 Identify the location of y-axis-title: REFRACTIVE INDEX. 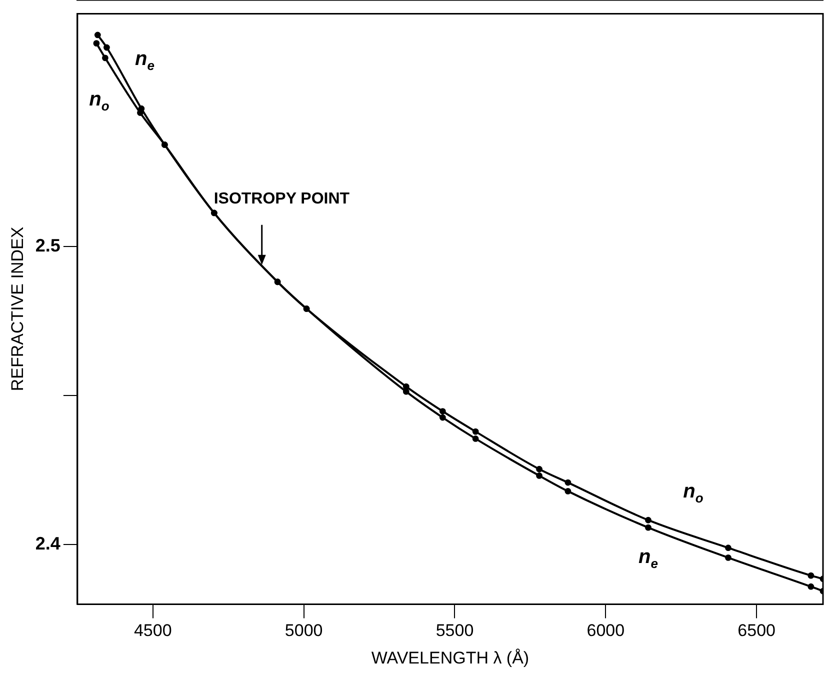
(17, 309).